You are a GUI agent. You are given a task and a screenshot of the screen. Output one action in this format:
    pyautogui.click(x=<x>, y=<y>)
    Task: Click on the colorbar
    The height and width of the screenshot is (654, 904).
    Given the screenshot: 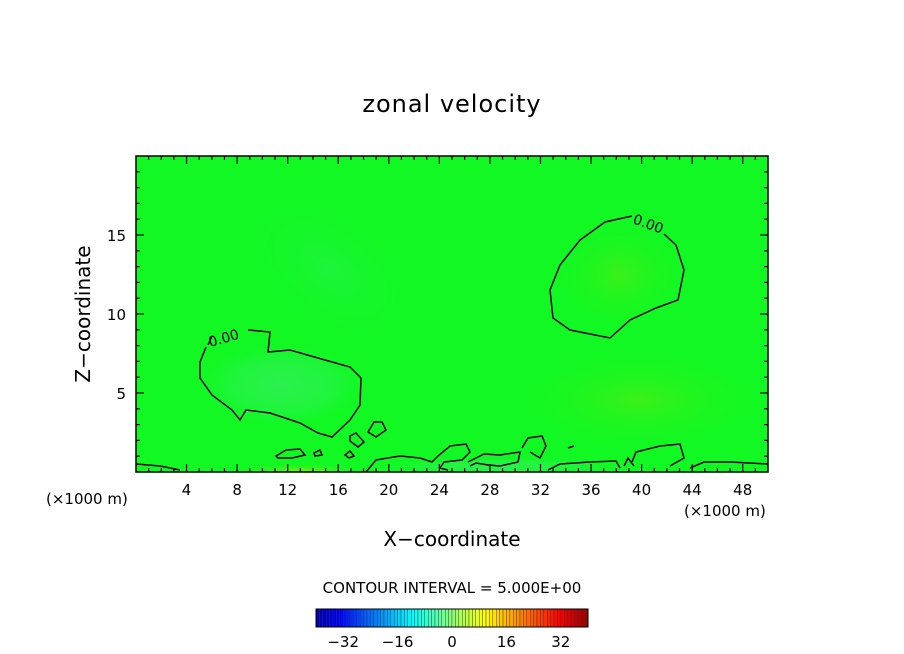 What is the action you would take?
    pyautogui.click(x=452, y=618)
    